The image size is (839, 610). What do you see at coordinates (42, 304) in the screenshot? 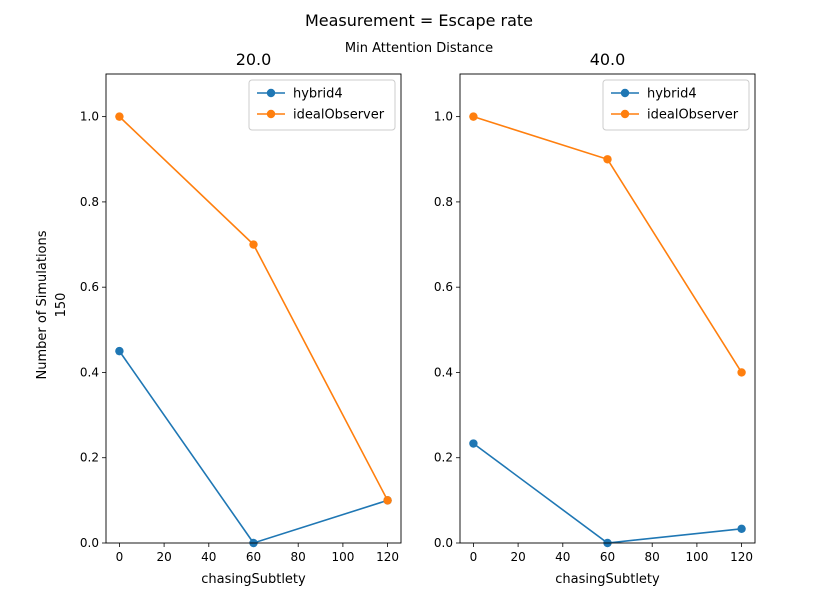
I see `row-label-line1: Number of Simulations` at bounding box center [42, 304].